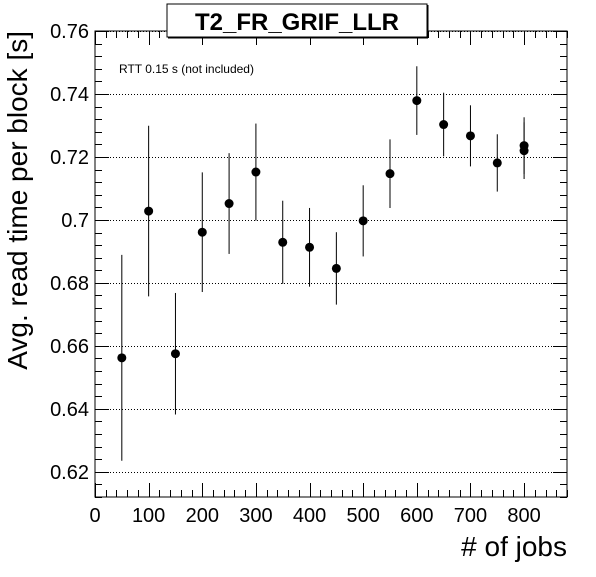  I want to click on y-tick-label: 0.72, so click(69, 158).